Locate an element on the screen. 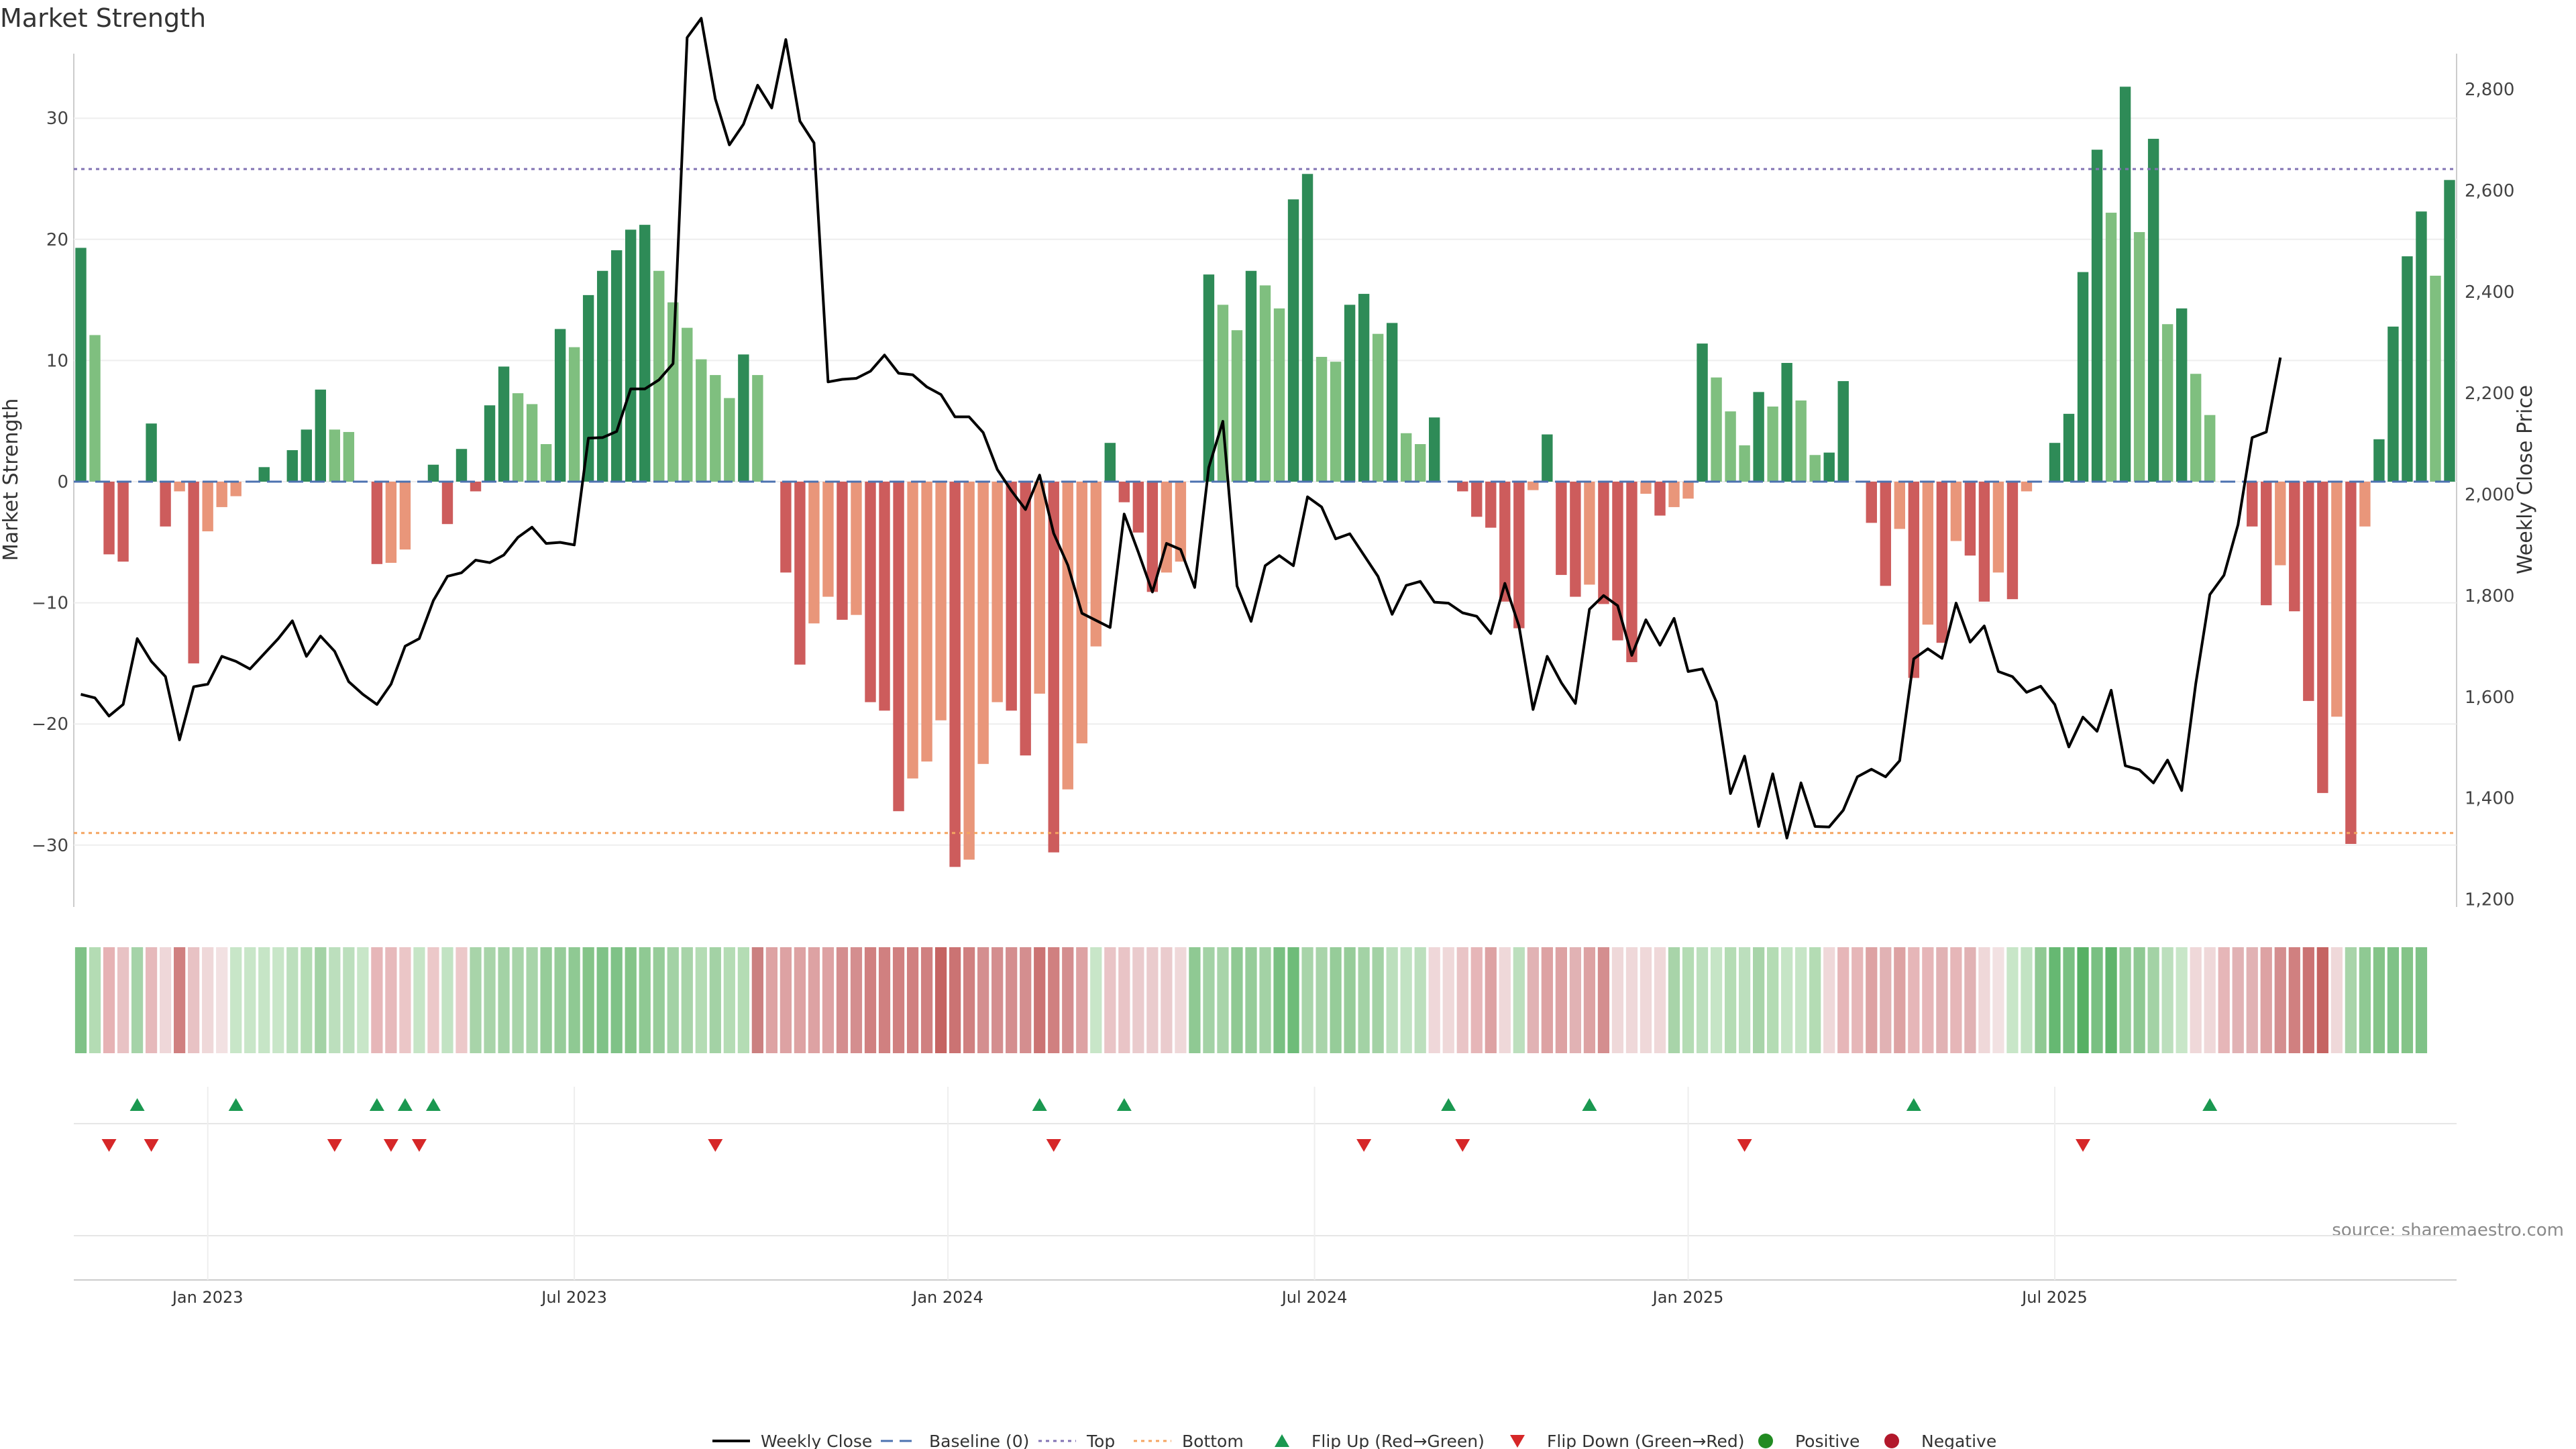  y-tick-label: −30 is located at coordinates (50, 846).